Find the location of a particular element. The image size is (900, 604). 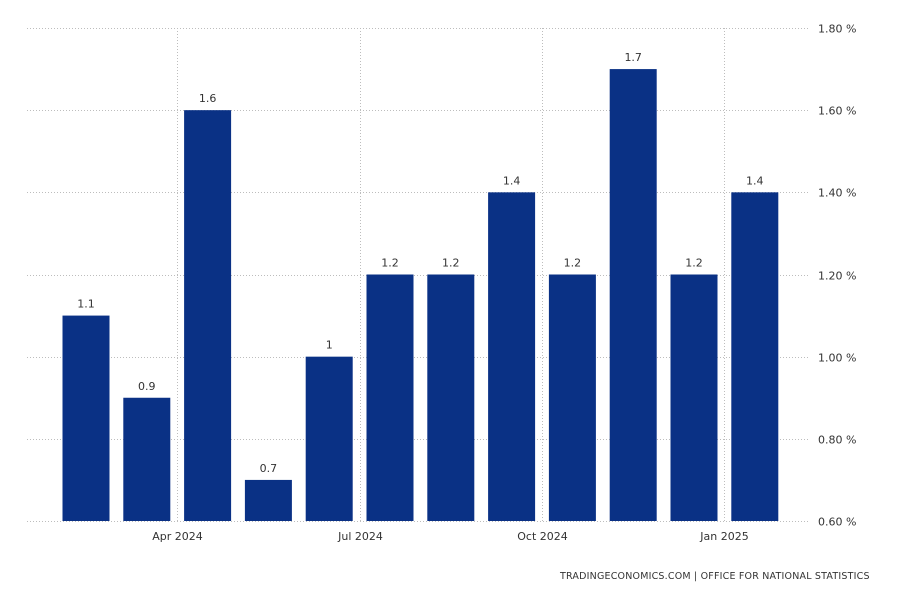

y-tick-label: 1.80 % is located at coordinates (837, 29).